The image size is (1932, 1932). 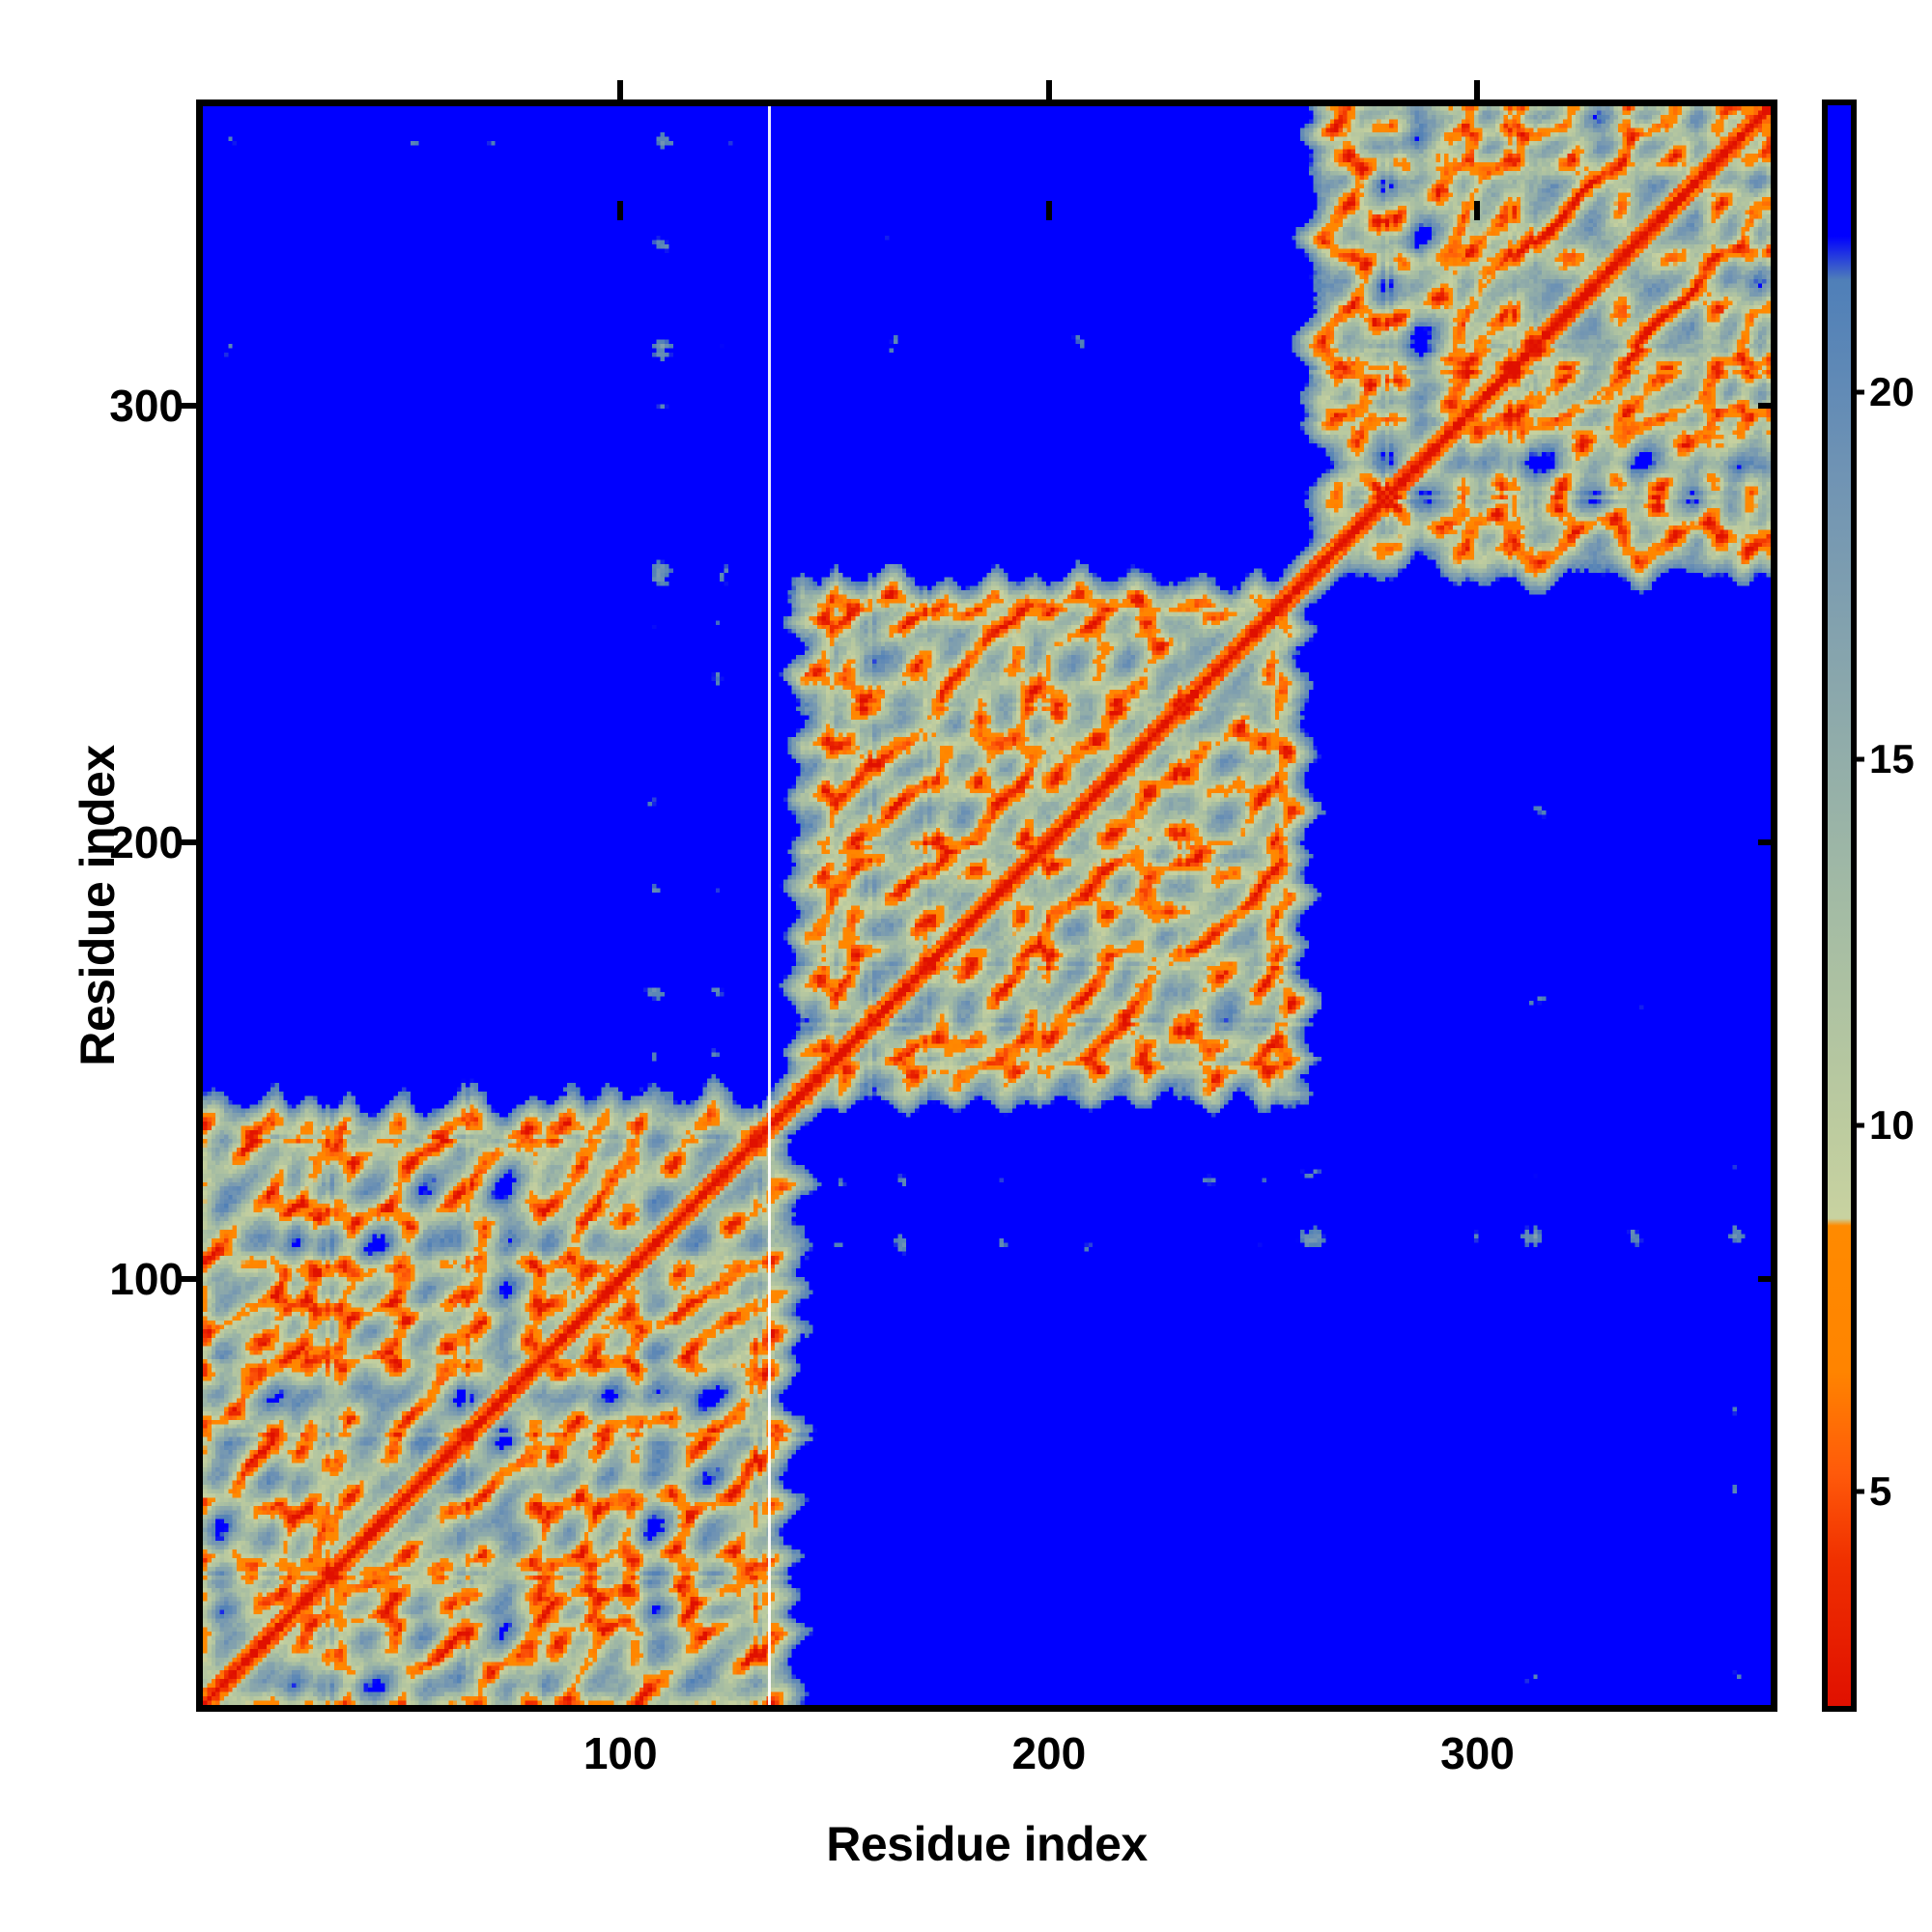 I want to click on colorbar-gradient, so click(x=1839, y=905).